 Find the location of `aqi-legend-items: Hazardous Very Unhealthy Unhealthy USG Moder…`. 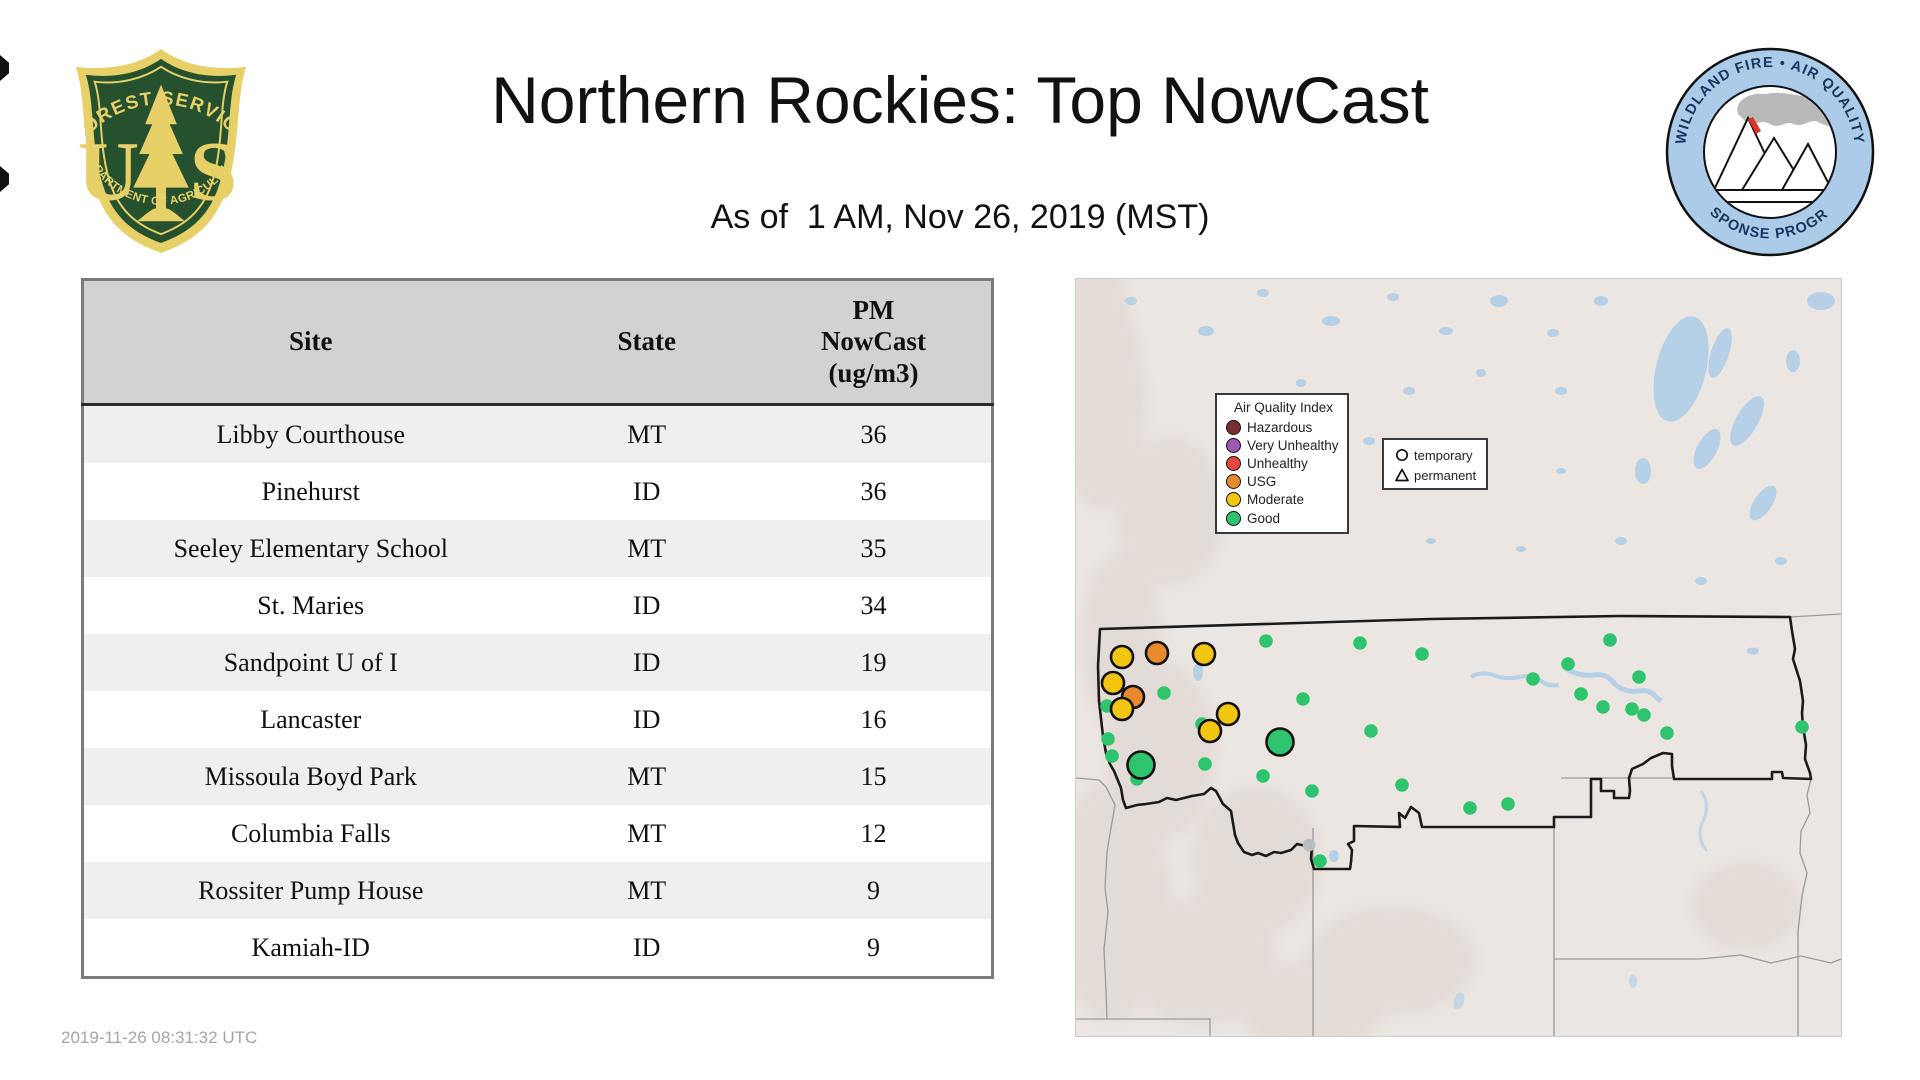

aqi-legend-items: Hazardous Very Unhealthy Unhealthy USG Moder… is located at coordinates (1286, 472).